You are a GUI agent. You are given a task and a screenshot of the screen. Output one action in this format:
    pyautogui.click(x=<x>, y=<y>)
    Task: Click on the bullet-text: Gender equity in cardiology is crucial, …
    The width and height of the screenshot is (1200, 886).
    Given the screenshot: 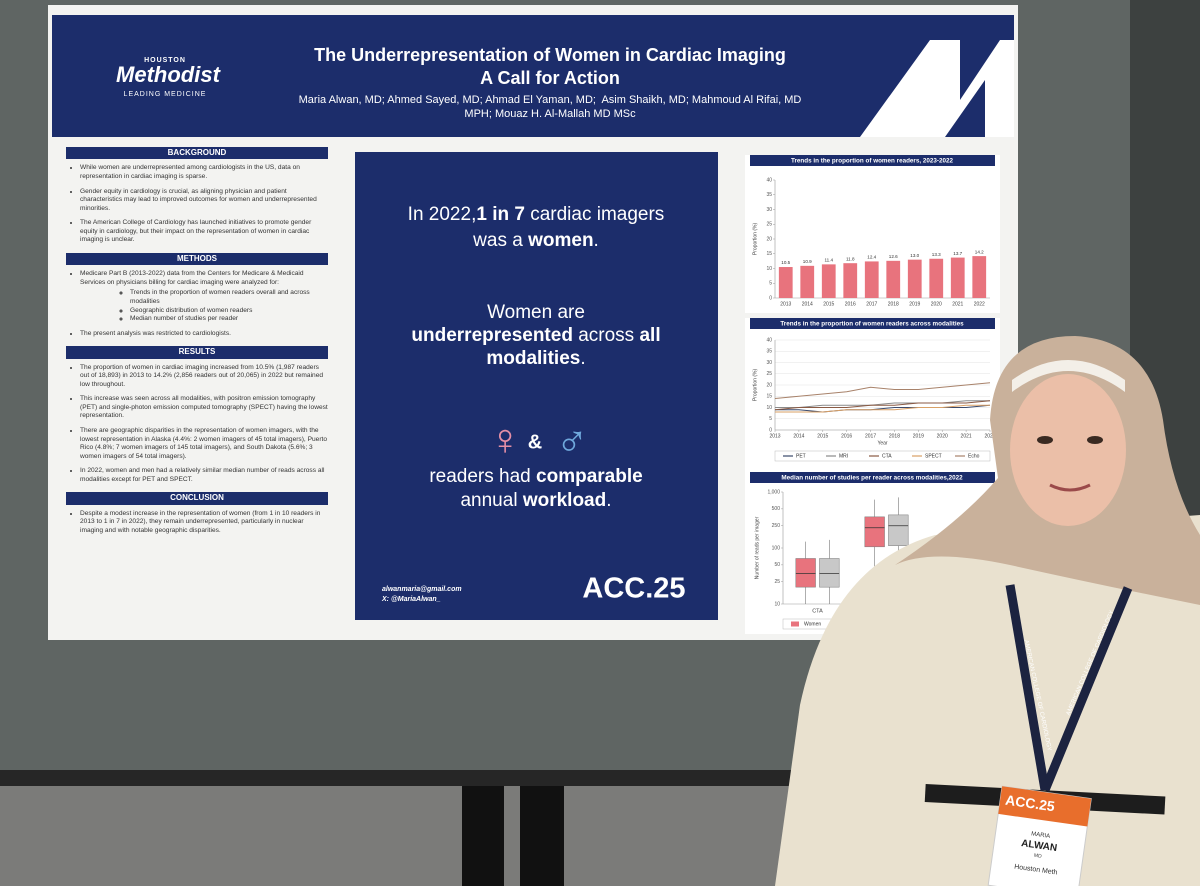 What is the action you would take?
    pyautogui.click(x=198, y=199)
    